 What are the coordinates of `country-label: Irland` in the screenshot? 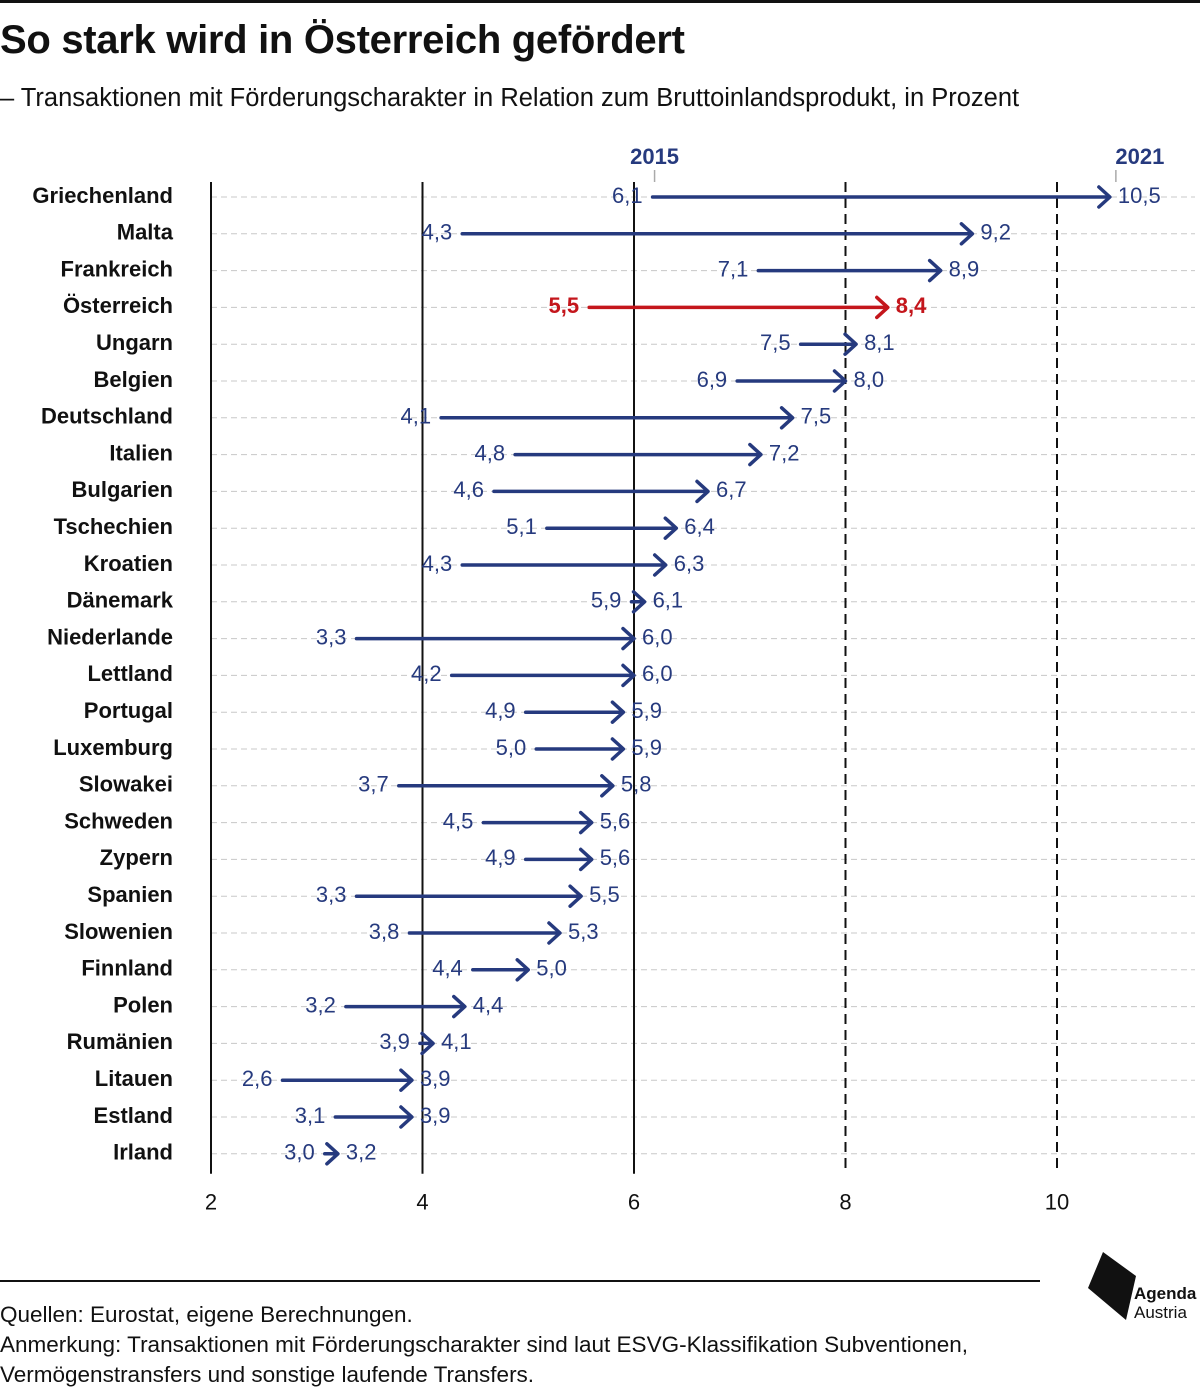 It's located at (143, 1152).